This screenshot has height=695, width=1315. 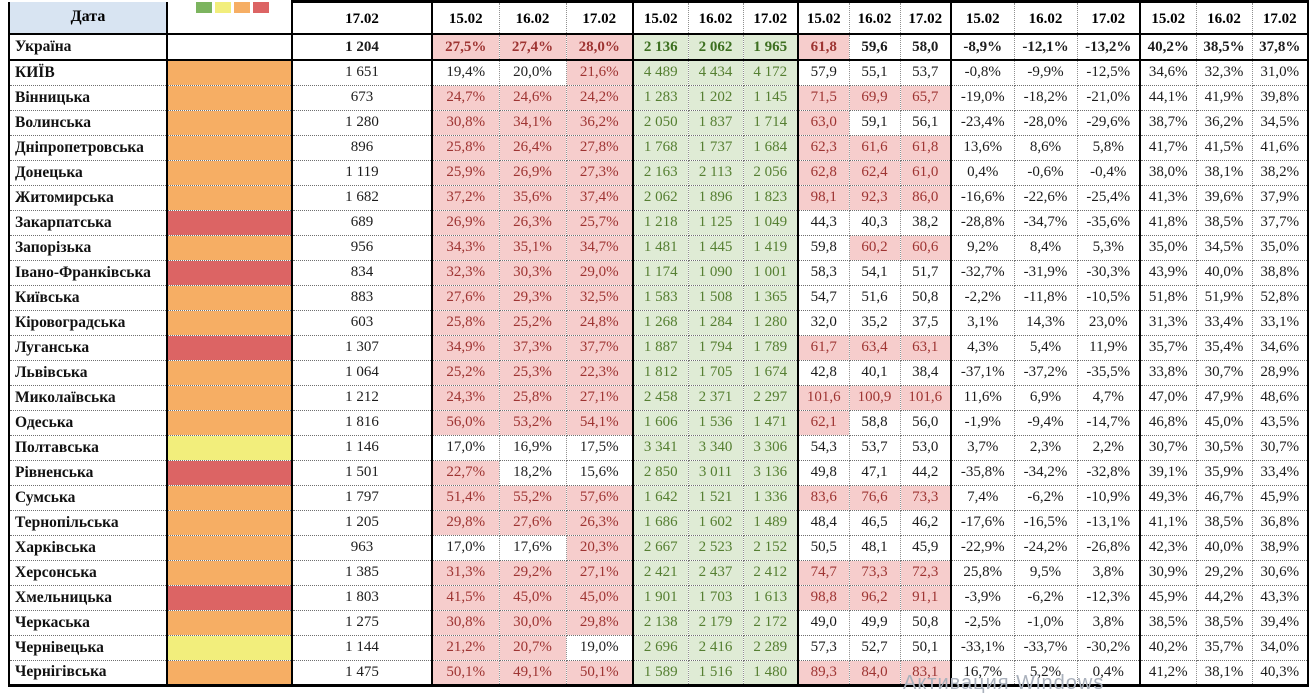 I want to click on region-name-cell: Полтавська, so click(x=88, y=448).